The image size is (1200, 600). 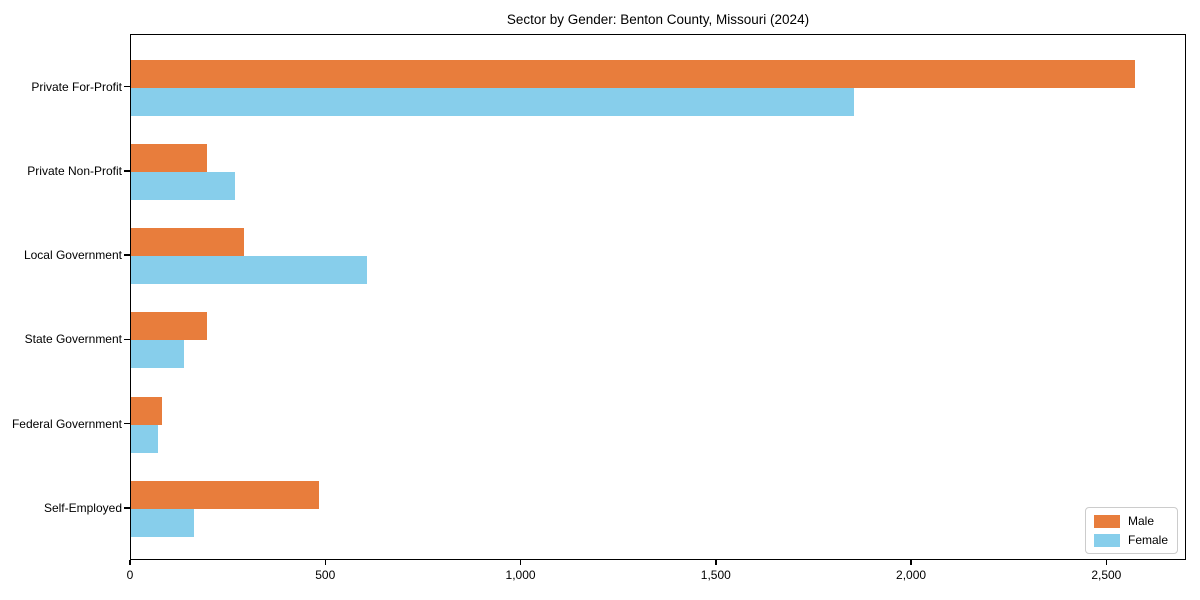 I want to click on legend-swatch-male, so click(x=1106, y=521).